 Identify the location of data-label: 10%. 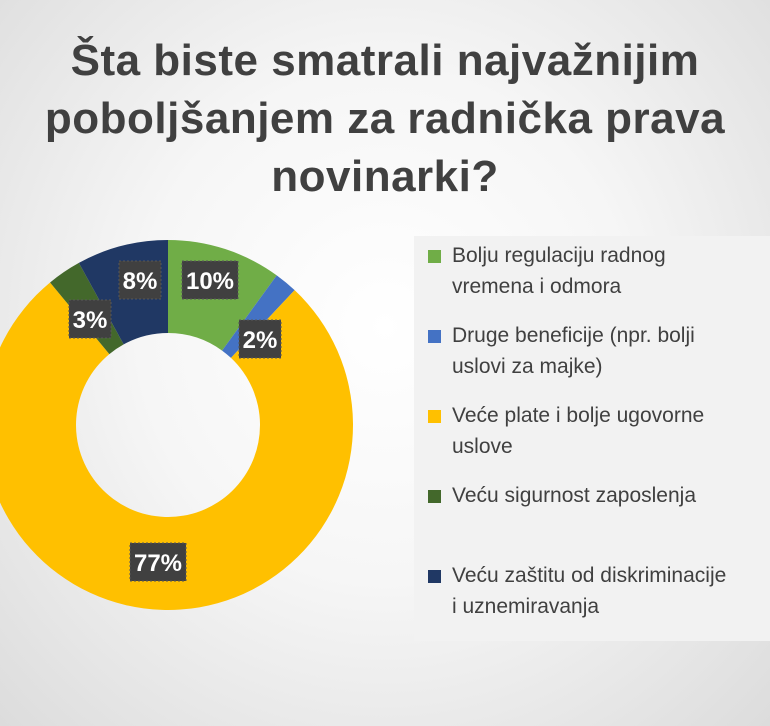
(210, 280).